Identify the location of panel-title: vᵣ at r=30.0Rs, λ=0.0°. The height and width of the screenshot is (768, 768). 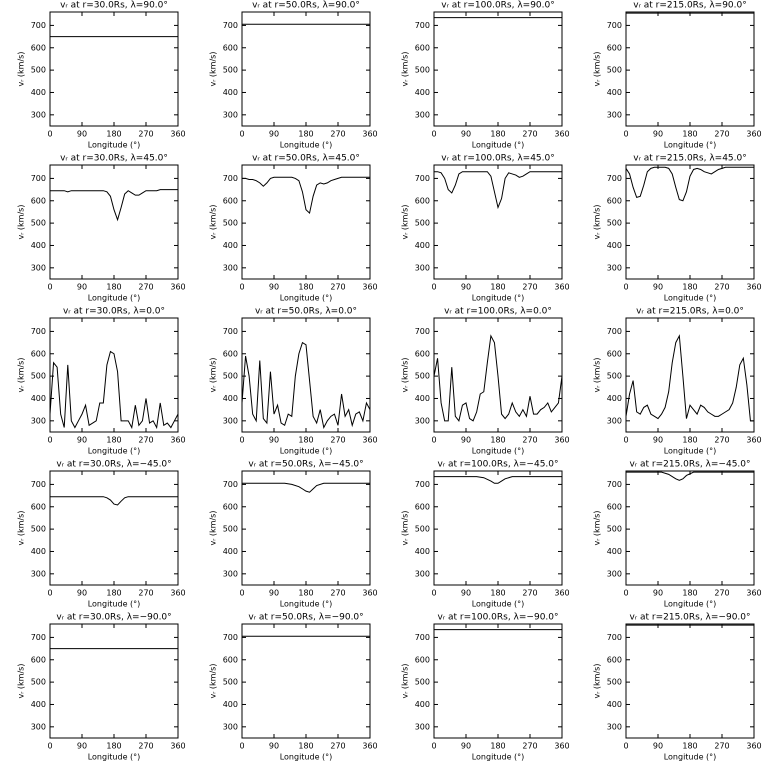
(114, 312).